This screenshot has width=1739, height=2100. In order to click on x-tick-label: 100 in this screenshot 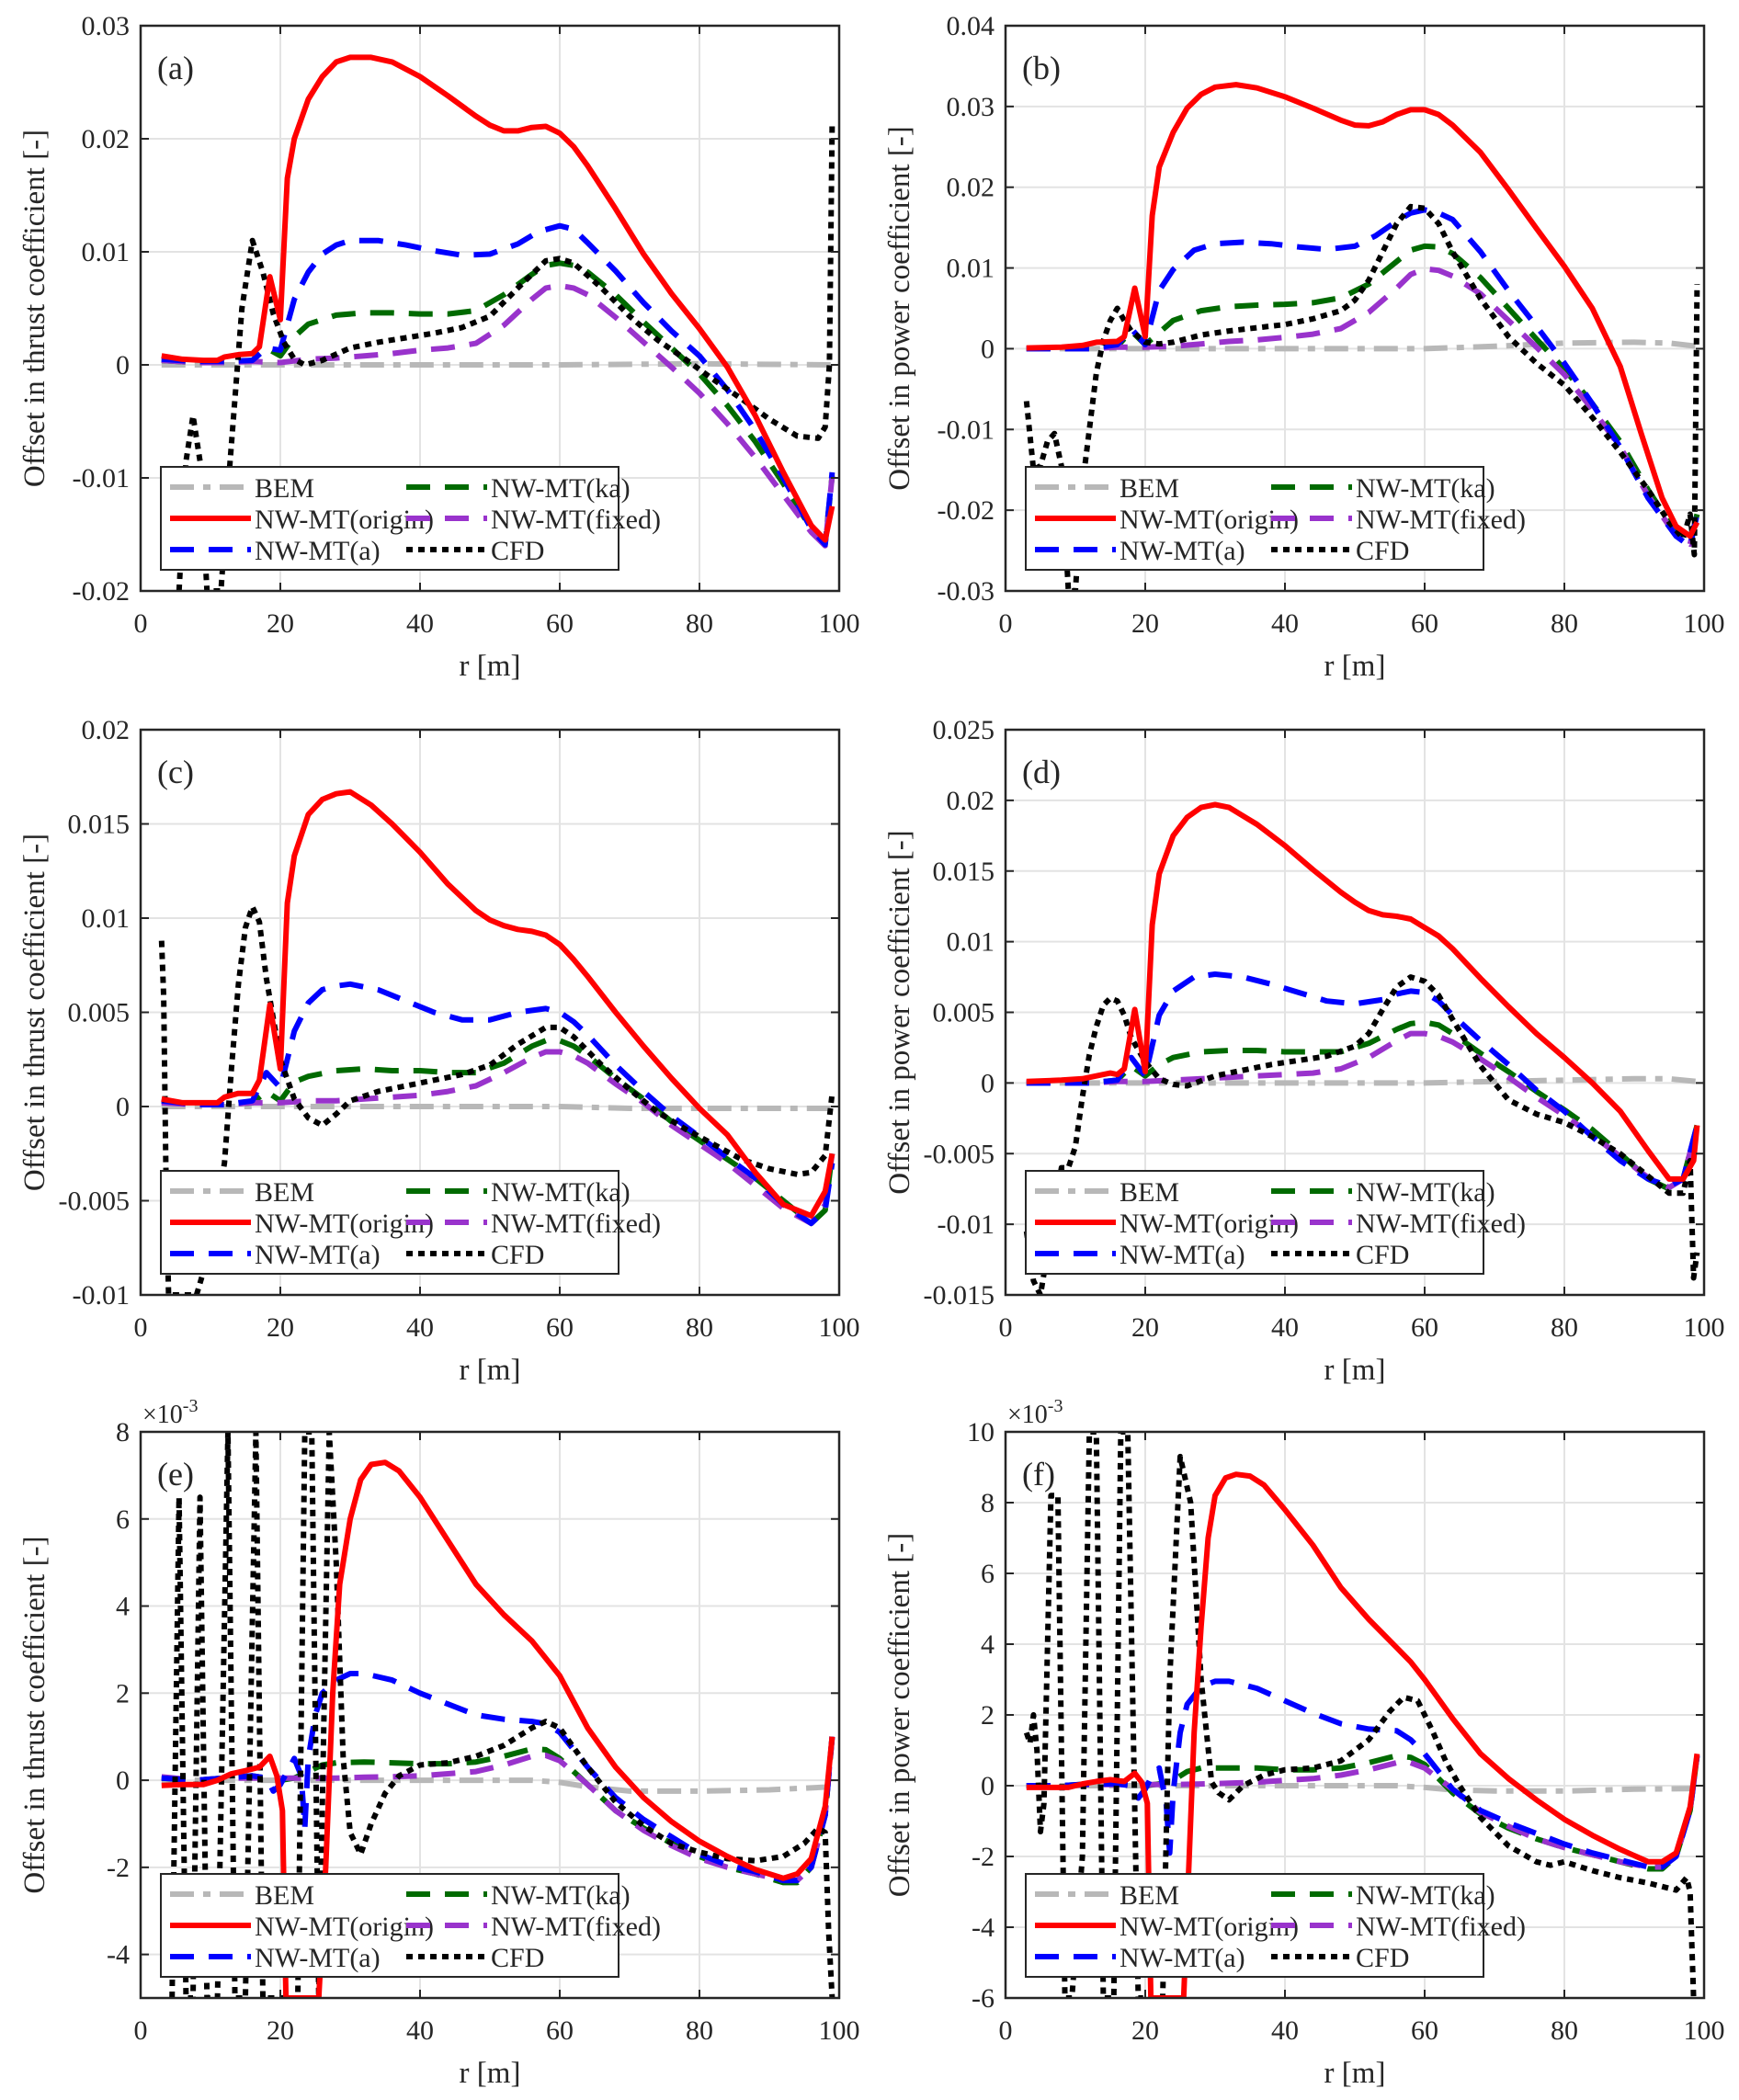, I will do `click(1704, 1327)`.